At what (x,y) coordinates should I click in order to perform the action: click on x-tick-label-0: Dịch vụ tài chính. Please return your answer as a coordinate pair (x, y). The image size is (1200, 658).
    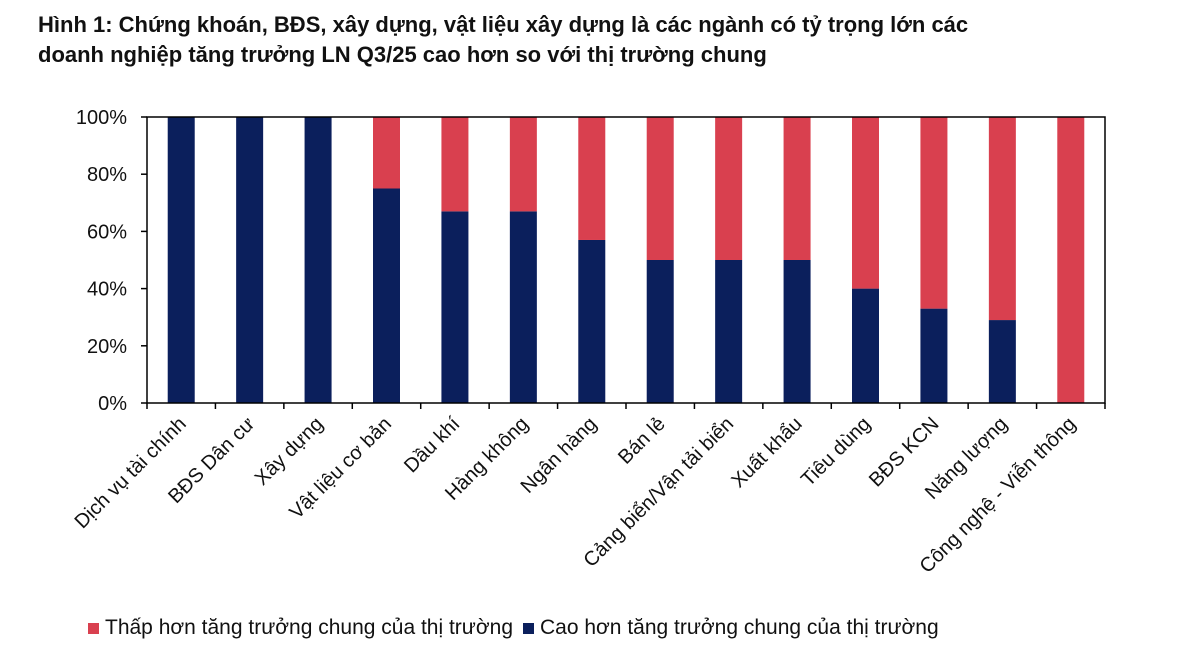
    Looking at the image, I should click on (131, 473).